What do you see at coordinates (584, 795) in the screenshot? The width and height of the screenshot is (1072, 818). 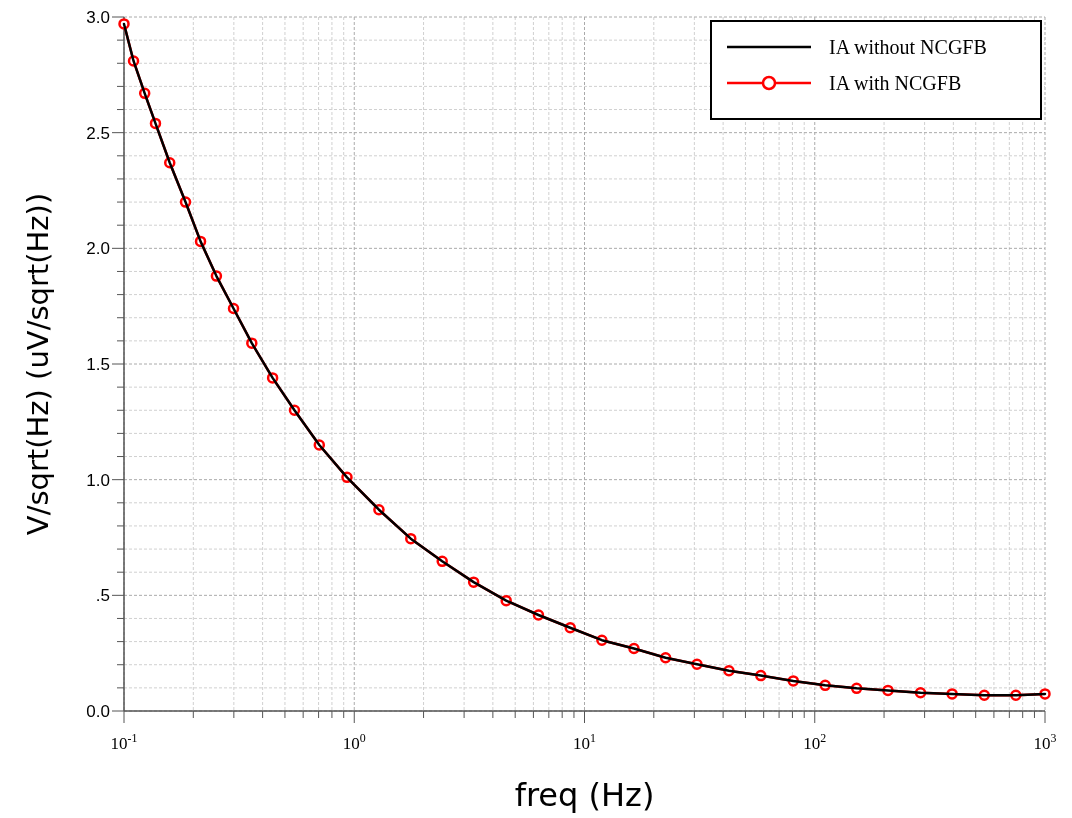 I see `x-axis-title: freq (Hz)` at bounding box center [584, 795].